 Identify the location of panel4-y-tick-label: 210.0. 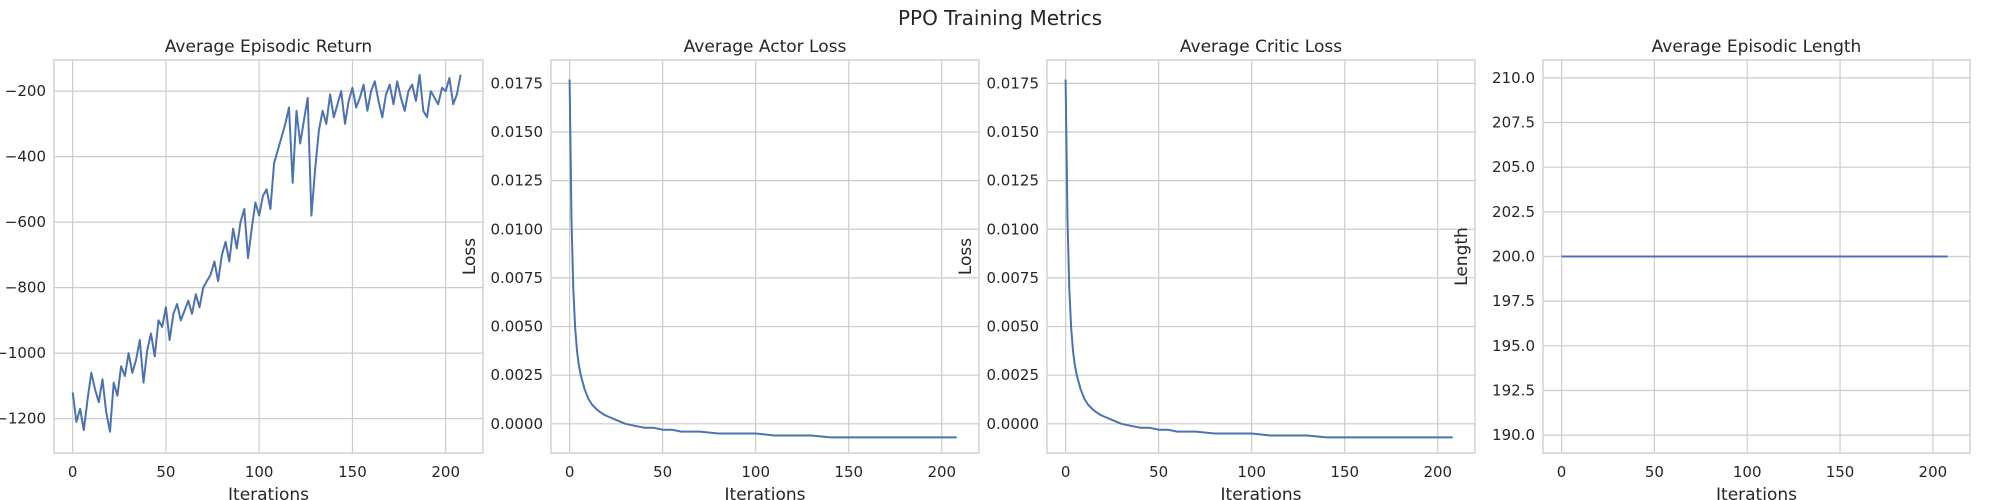
(1513, 78).